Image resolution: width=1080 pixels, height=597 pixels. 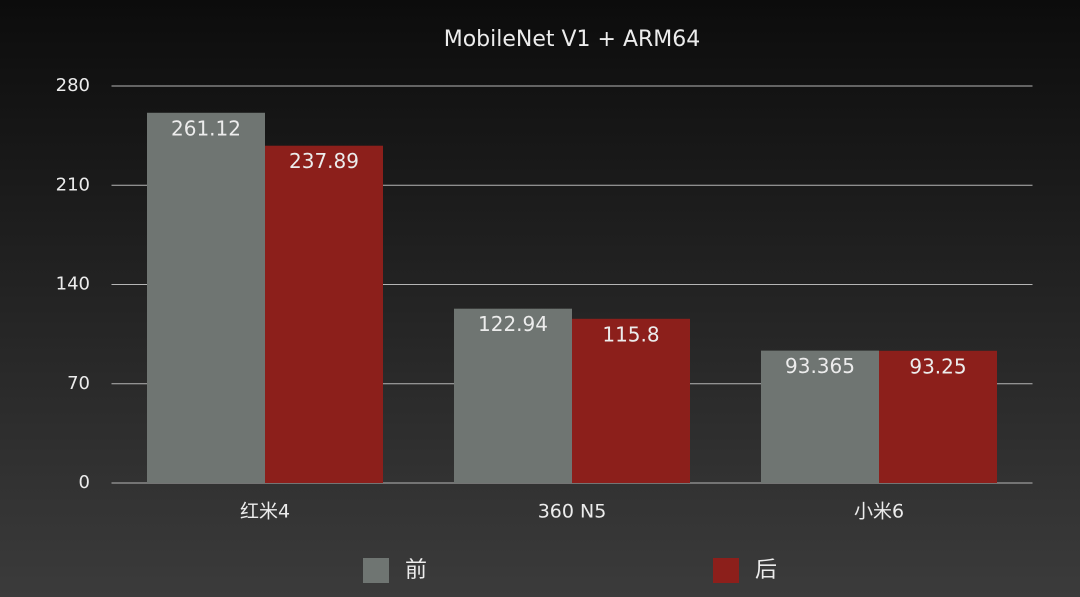 What do you see at coordinates (73, 184) in the screenshot?
I see `y-tick-label: 210` at bounding box center [73, 184].